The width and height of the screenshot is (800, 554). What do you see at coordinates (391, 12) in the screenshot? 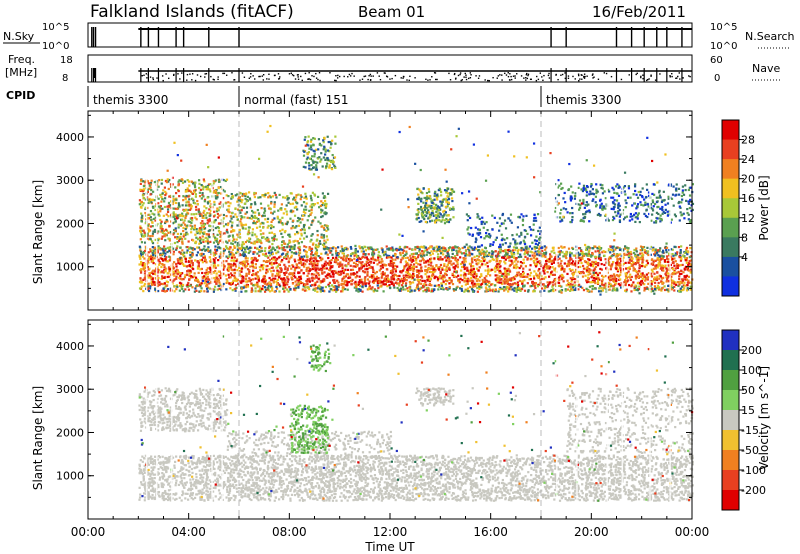
I see `beam-title: Beam 01` at bounding box center [391, 12].